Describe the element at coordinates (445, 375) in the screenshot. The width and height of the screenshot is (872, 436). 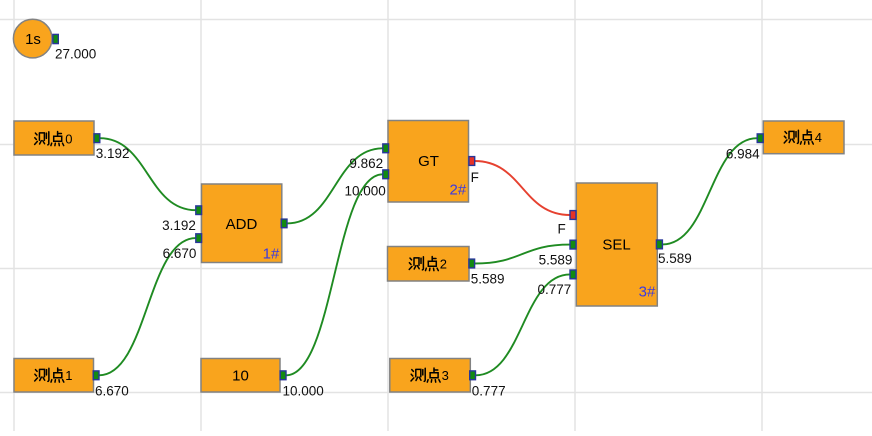
I see `svg-text: 3` at that location.